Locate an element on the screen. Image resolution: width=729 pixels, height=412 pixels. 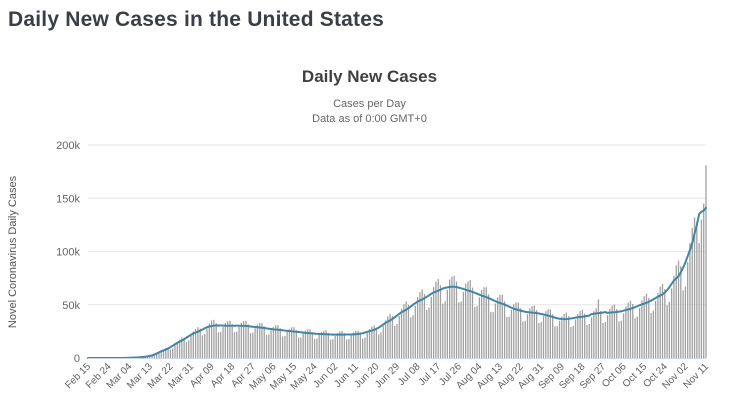
chart-subtitle-cases-per-day: Cases per Day is located at coordinates (369, 104).